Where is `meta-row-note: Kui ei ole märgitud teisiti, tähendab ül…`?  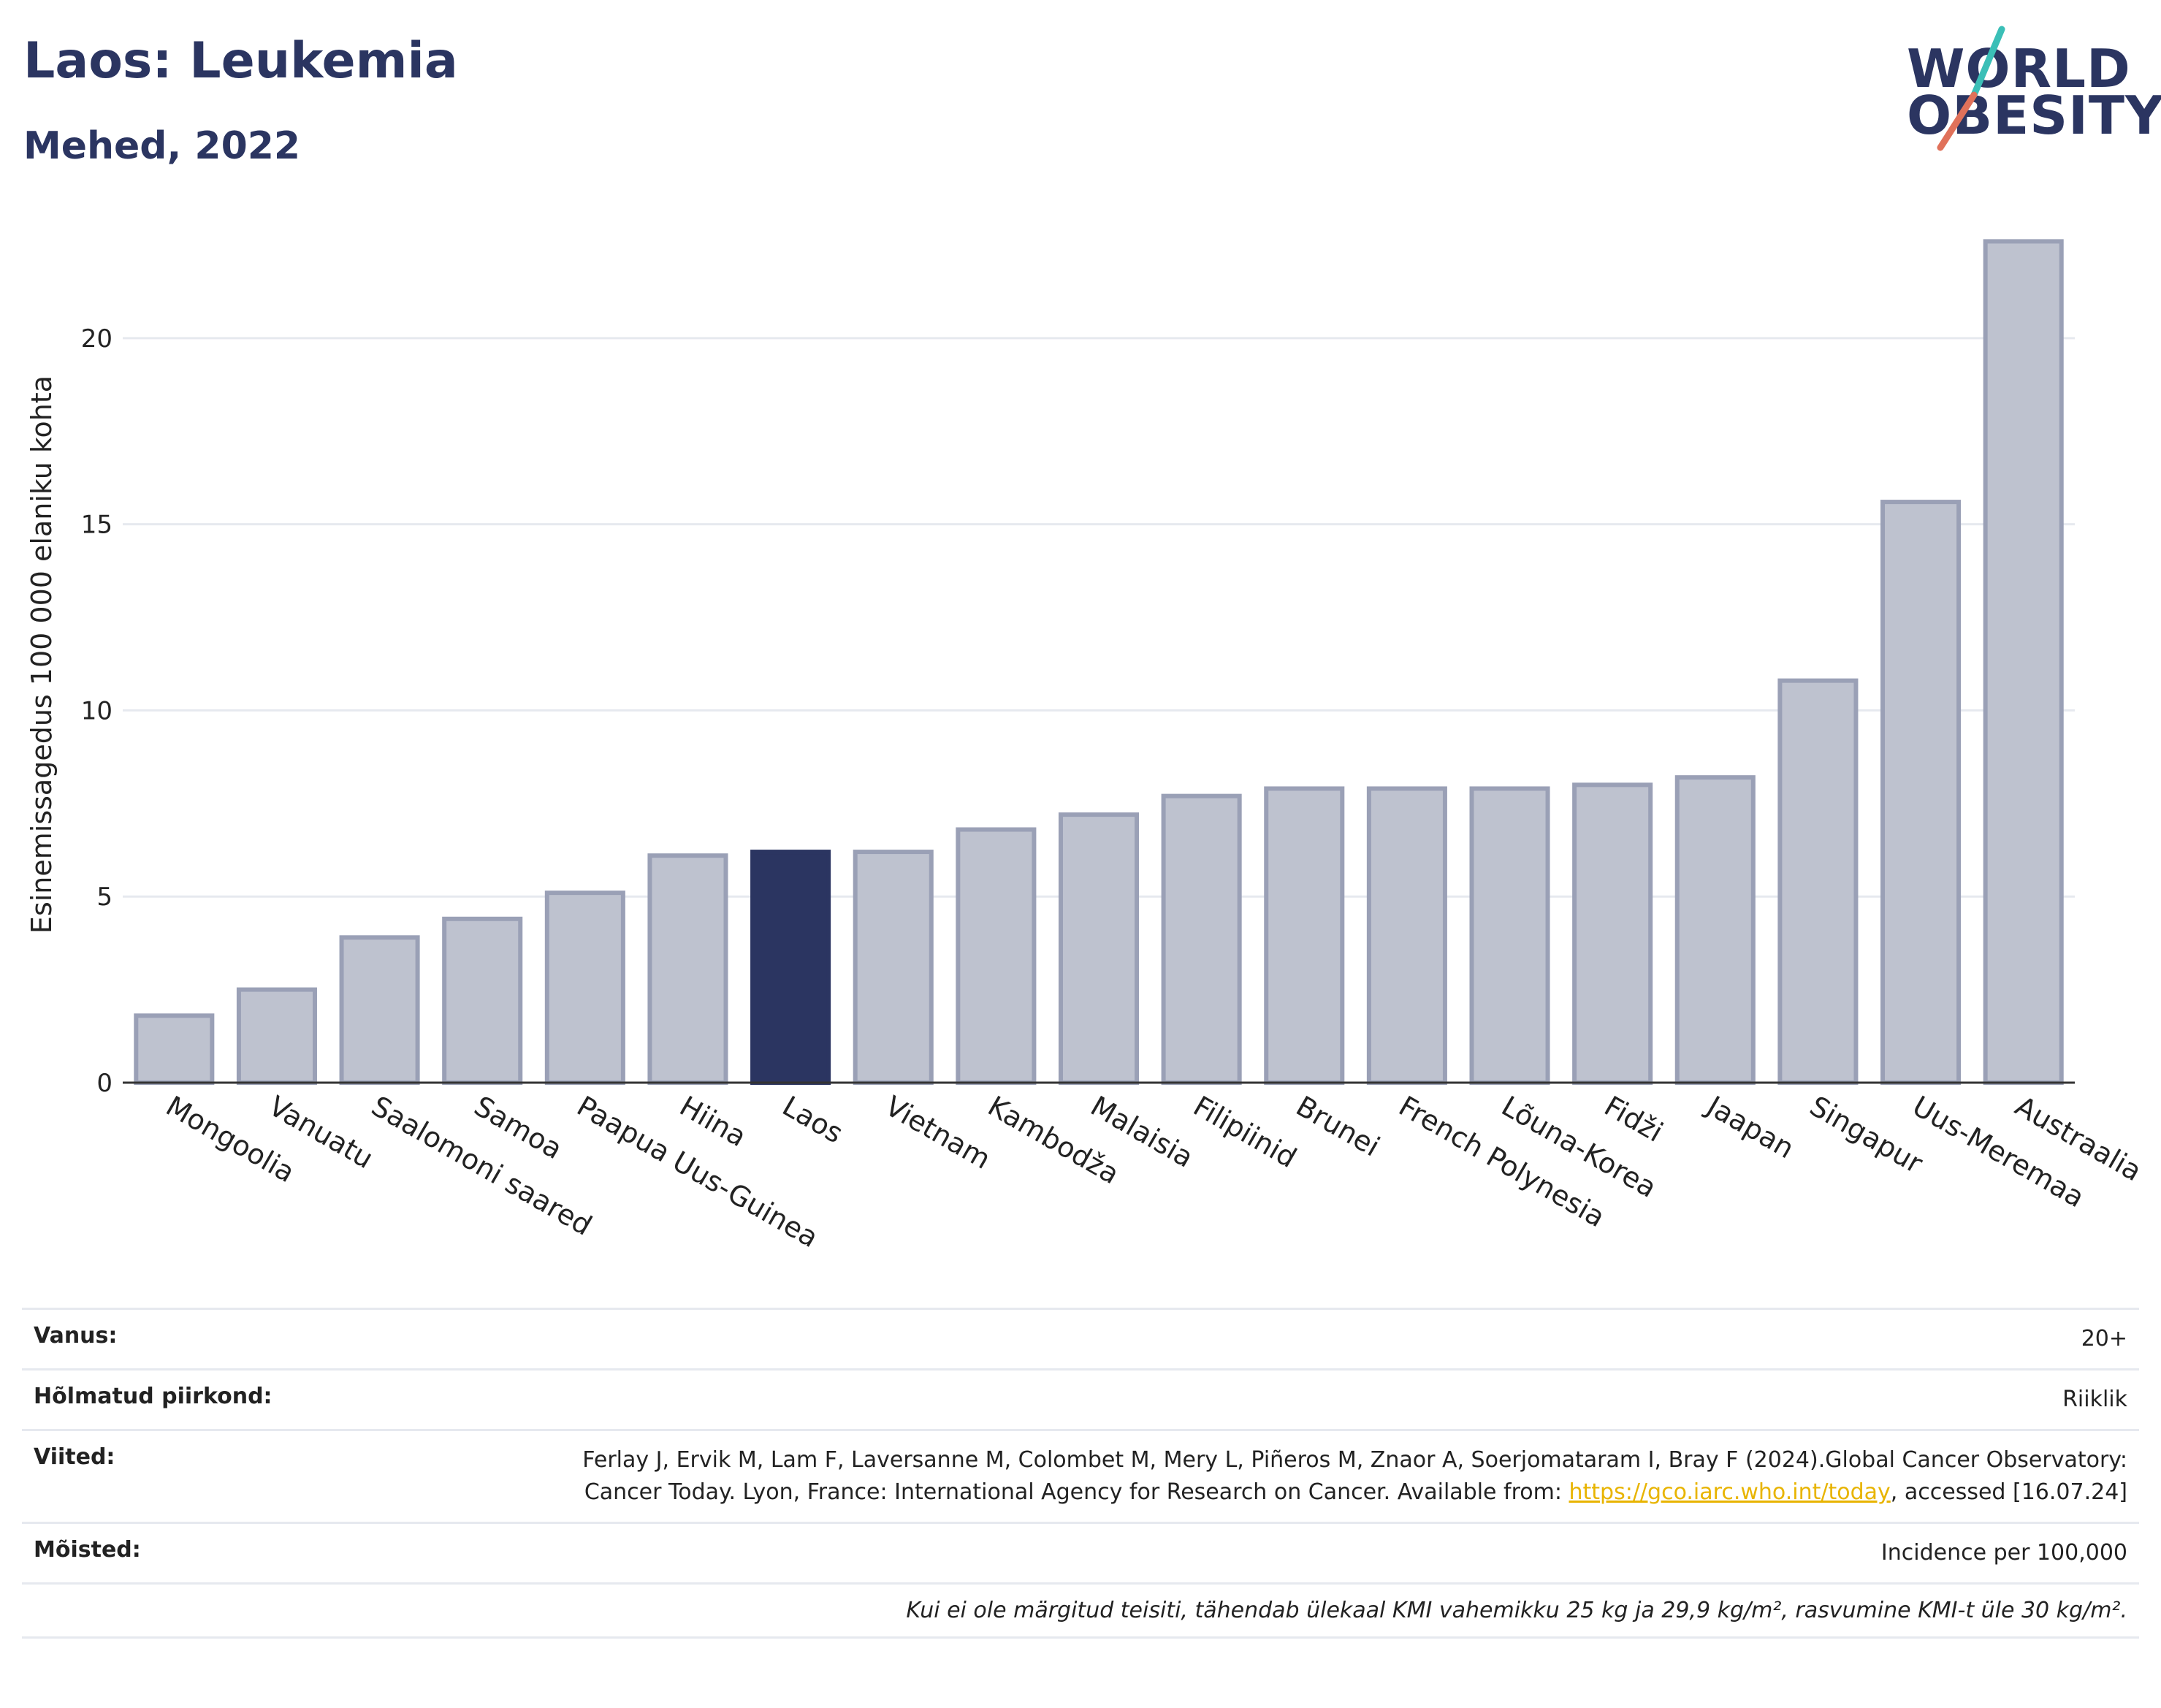
meta-row-note: Kui ei ole märgitud teisiti, tähendab ül… is located at coordinates (1080, 1611).